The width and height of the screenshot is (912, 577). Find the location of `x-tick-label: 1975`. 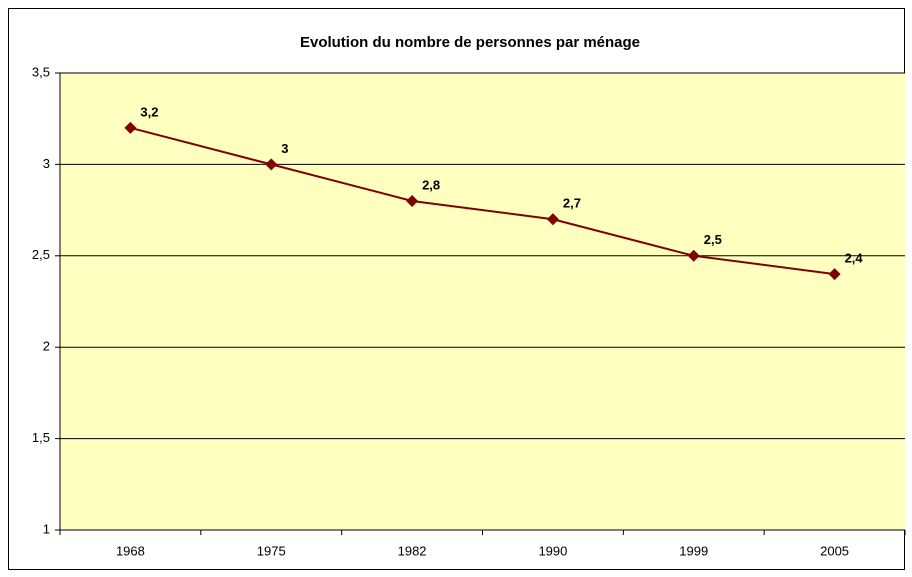

x-tick-label: 1975 is located at coordinates (271, 550).